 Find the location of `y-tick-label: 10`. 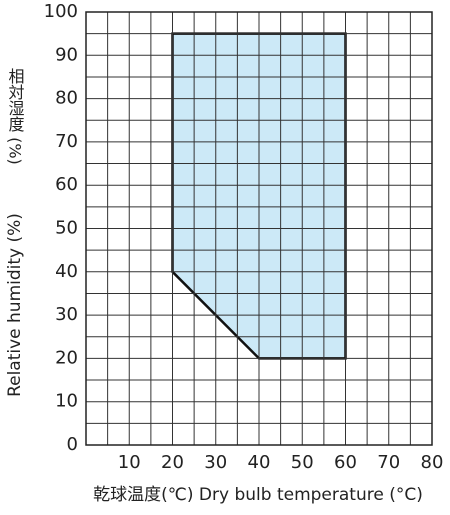

y-tick-label: 10 is located at coordinates (66, 401).